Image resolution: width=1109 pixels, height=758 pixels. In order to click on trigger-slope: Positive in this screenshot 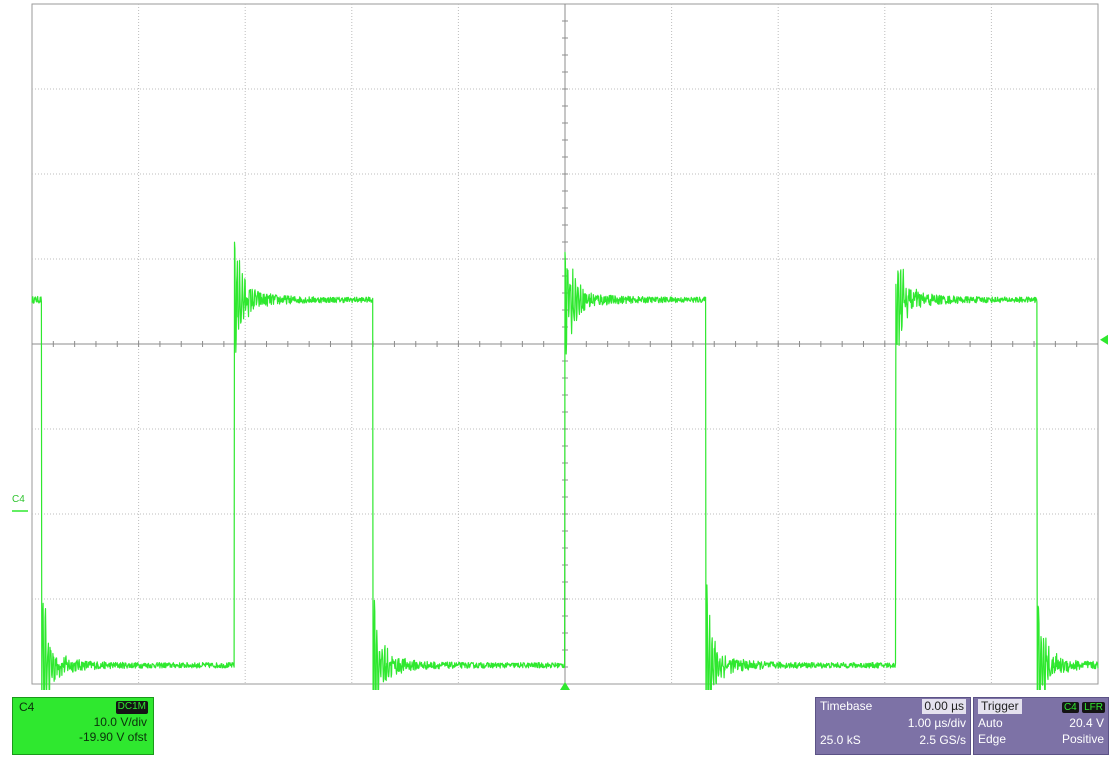, I will do `click(1082, 739)`.